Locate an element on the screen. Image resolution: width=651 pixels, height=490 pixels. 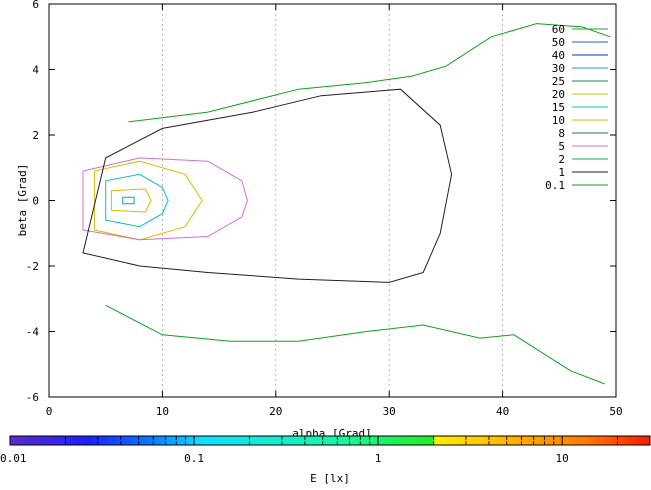
y-tick-label: 0 is located at coordinates (35, 201).